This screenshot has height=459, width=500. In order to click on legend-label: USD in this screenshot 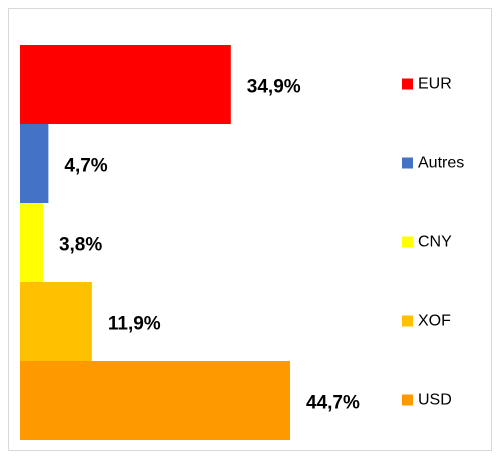, I will do `click(435, 400)`.